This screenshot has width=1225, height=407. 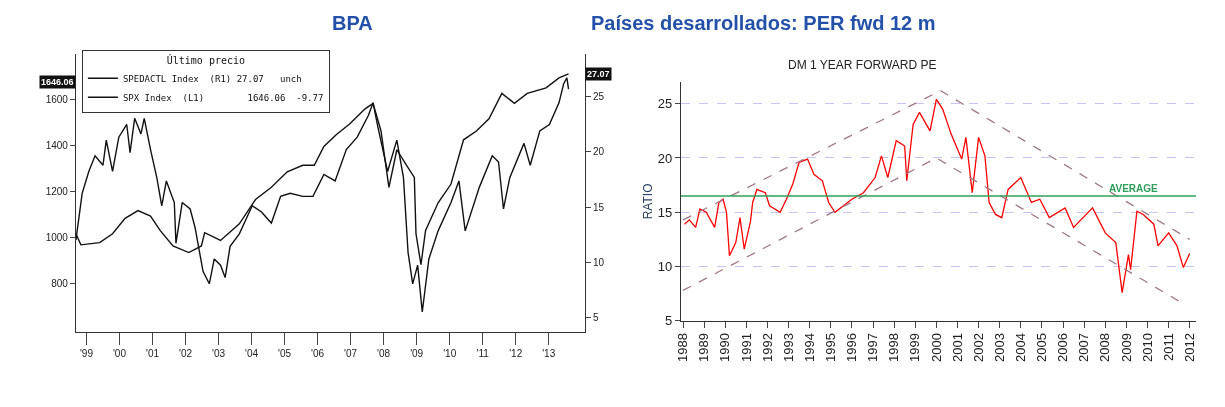 I want to click on x-tick-label: 2006, so click(x=1063, y=347).